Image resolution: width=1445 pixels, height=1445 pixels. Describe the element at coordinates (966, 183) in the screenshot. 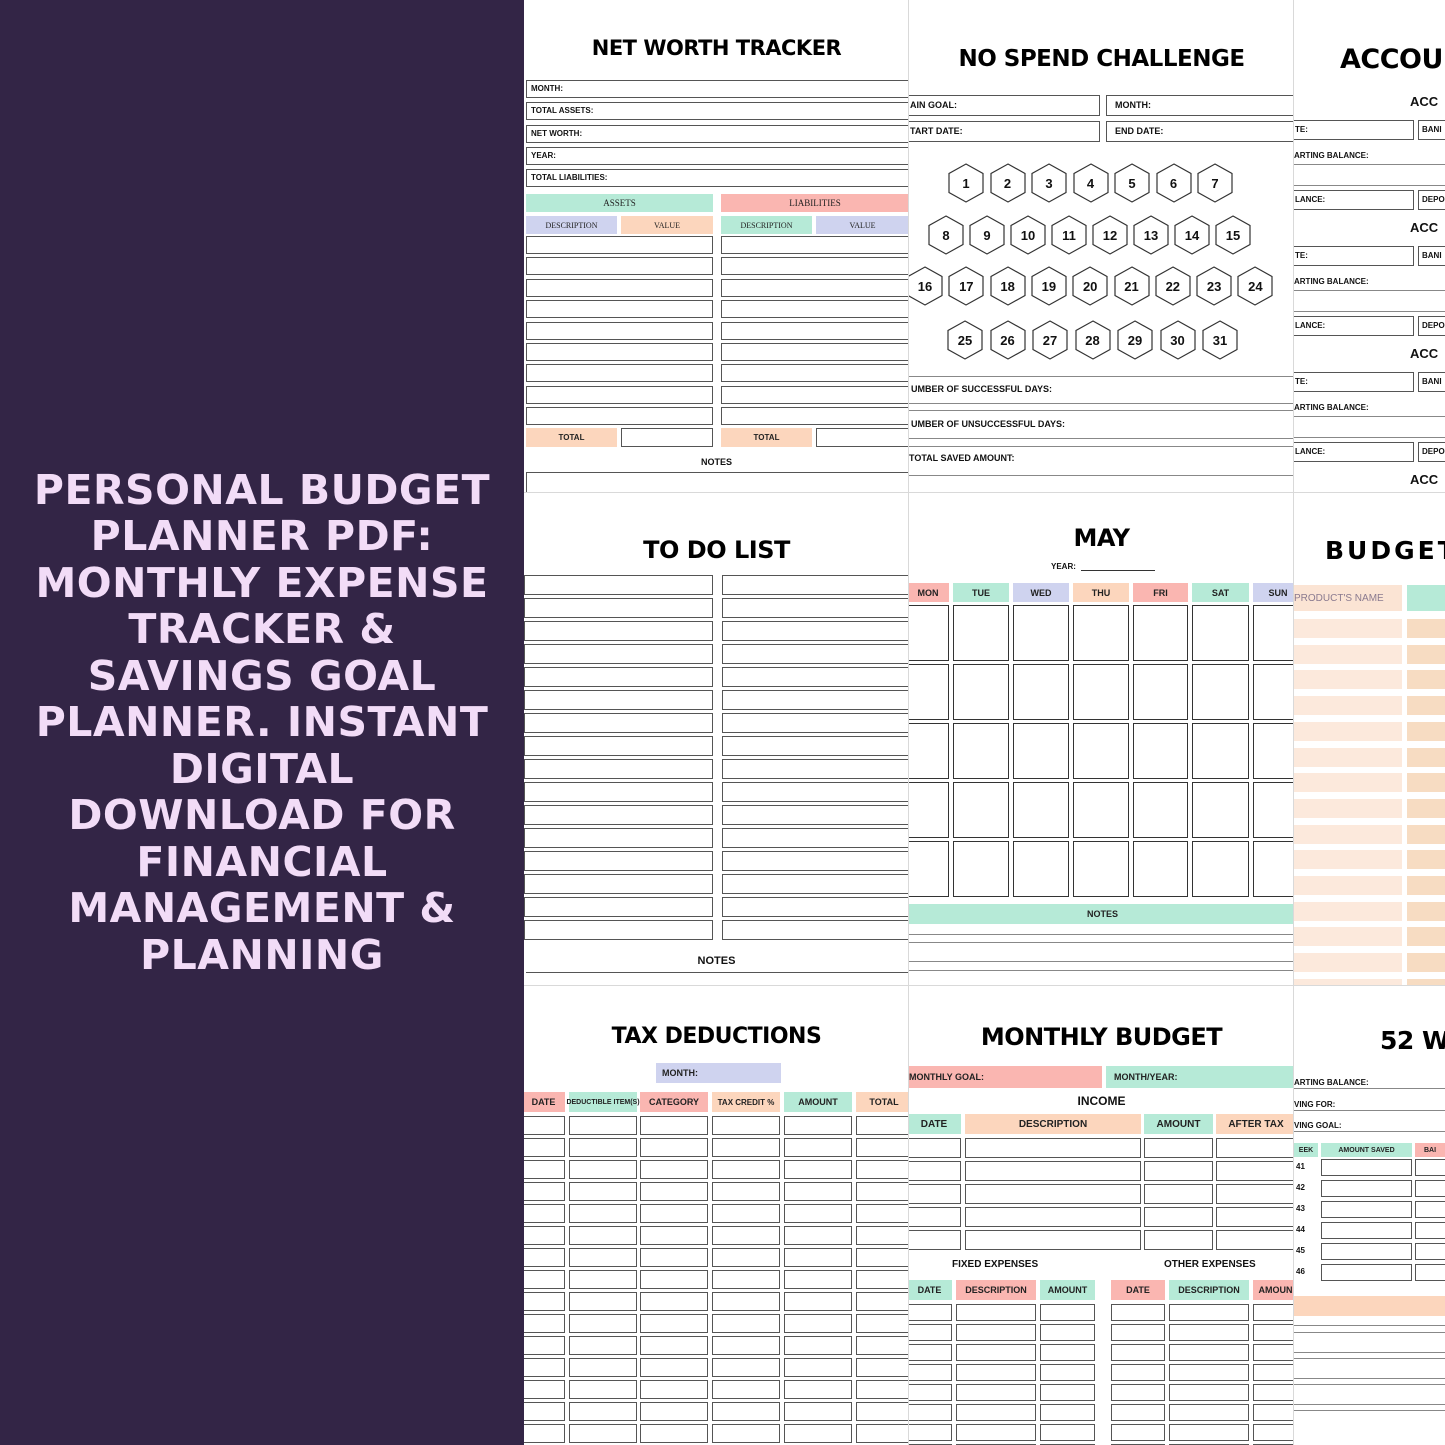

I see `day-hexagon: 1` at that location.